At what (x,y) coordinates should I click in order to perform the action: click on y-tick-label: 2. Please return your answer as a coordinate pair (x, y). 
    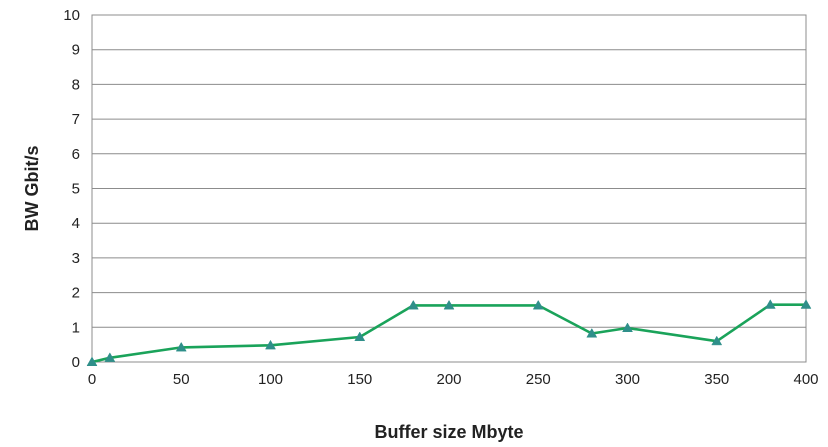
    Looking at the image, I should click on (76, 293).